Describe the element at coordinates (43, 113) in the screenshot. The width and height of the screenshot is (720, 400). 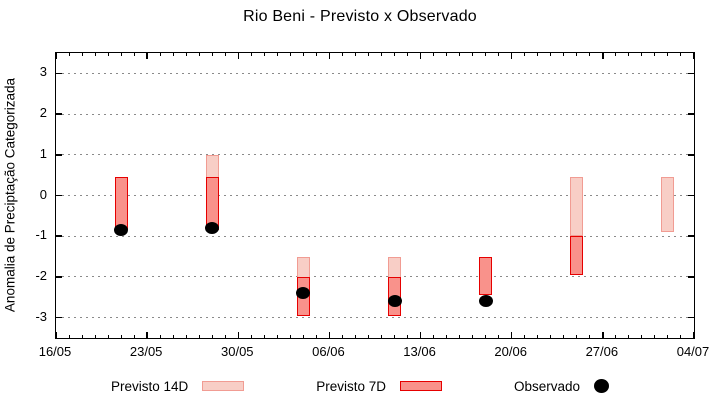
I see `y-tick-label: 2` at that location.